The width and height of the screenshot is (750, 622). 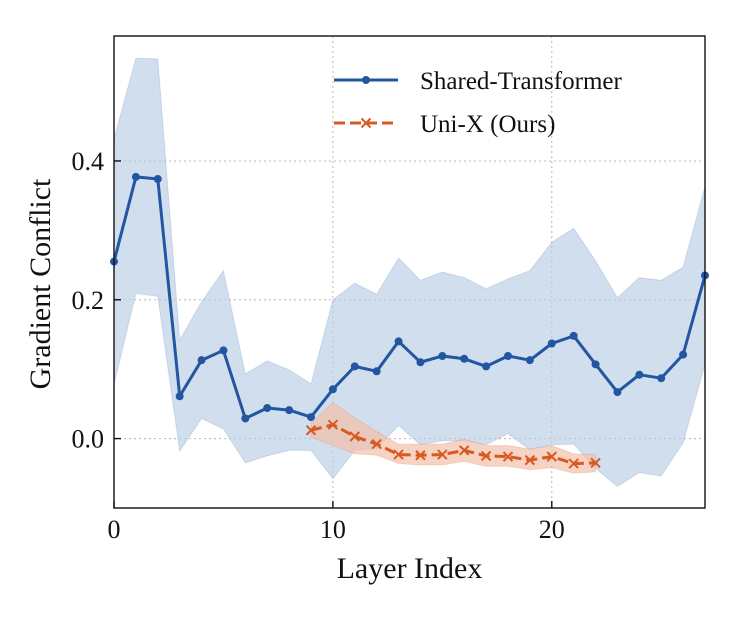 What do you see at coordinates (366, 123) in the screenshot?
I see `legend-marker-uni-x` at bounding box center [366, 123].